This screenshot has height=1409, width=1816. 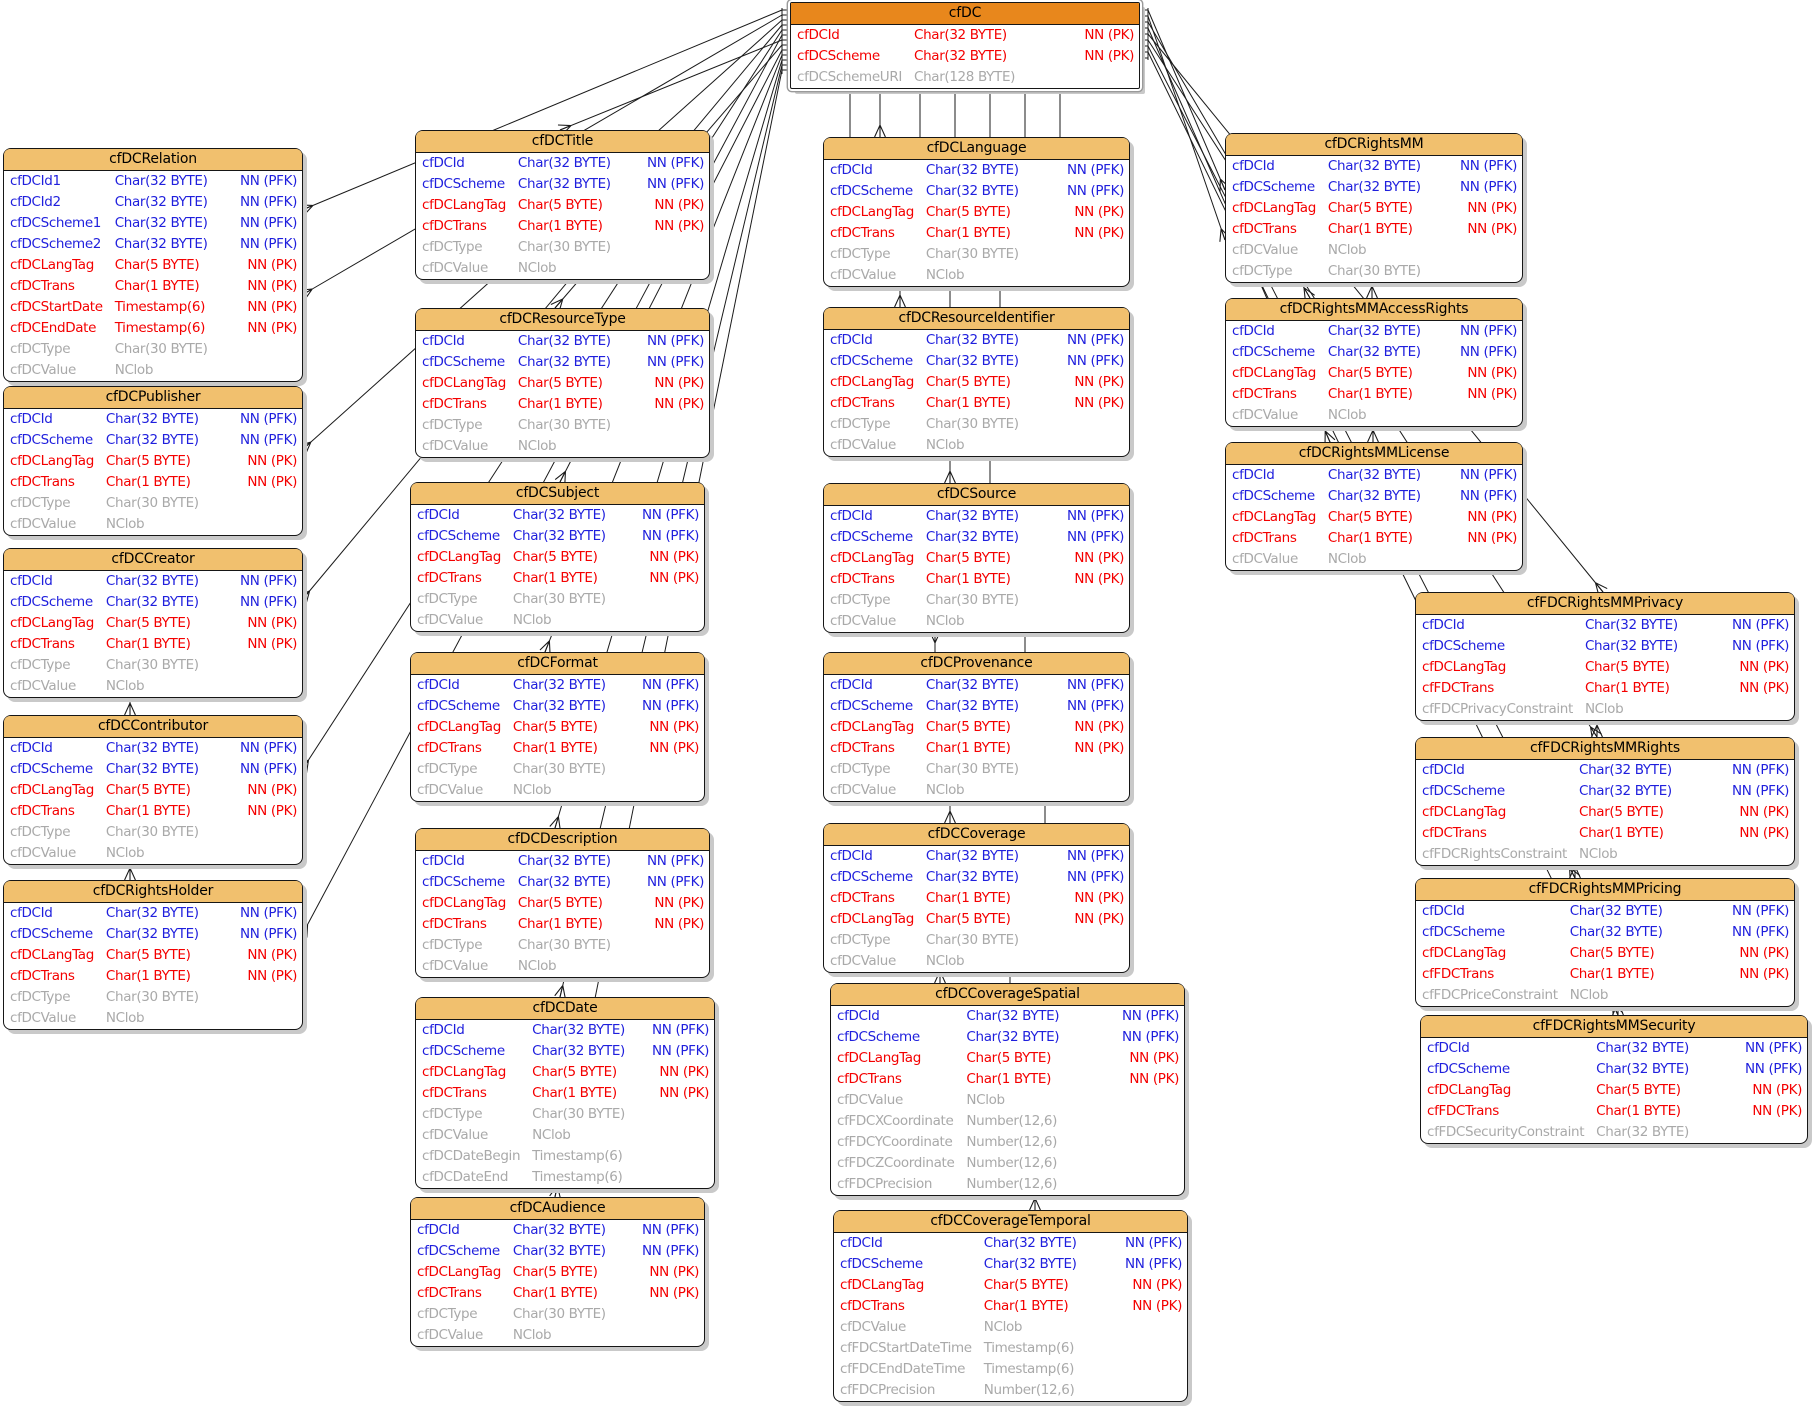 What do you see at coordinates (965, 35) in the screenshot?
I see `column-row: cfDCId Char(32 BYTE) NN (PK)` at bounding box center [965, 35].